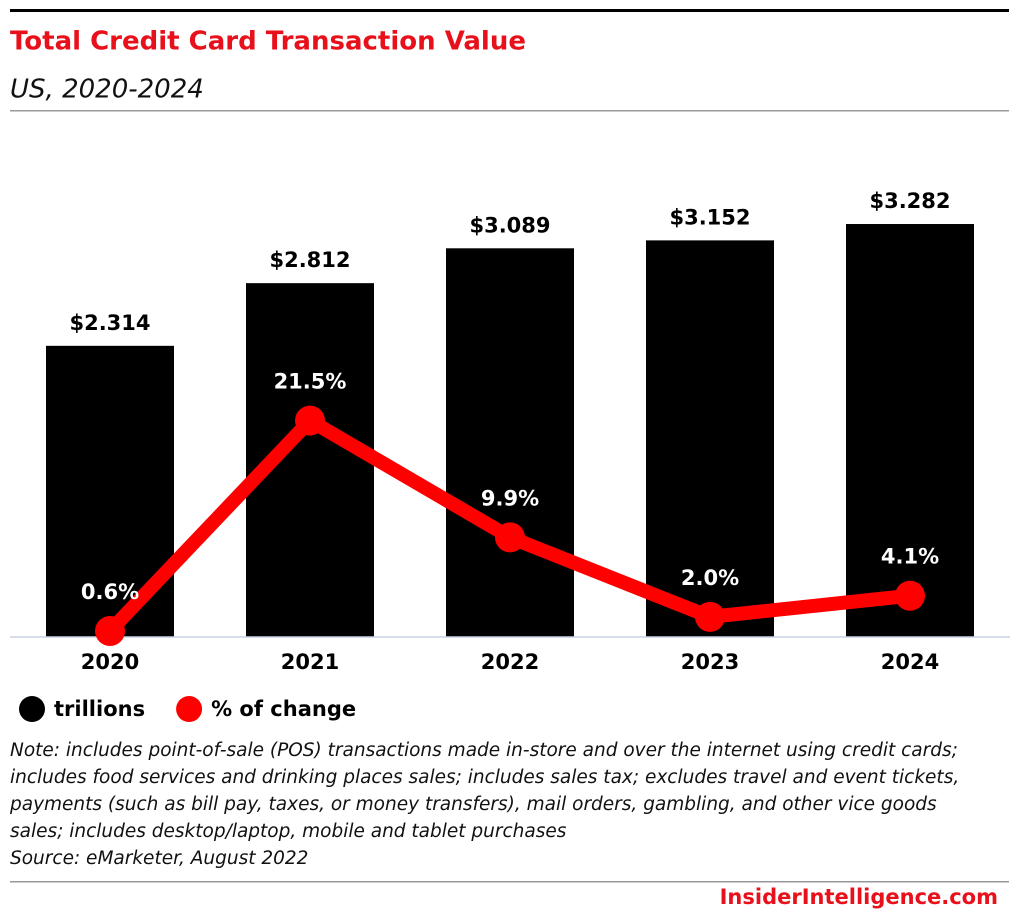 This screenshot has height=920, width=1020. Describe the element at coordinates (309, 260) in the screenshot. I see `bar-value-label: $2.812` at that location.